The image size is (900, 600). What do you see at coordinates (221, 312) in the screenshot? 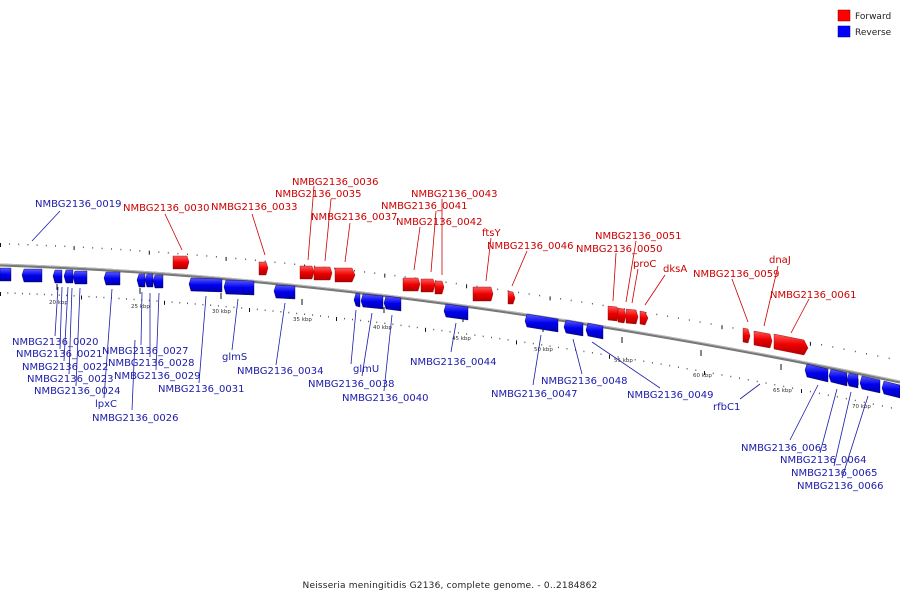
I see `kbp-label: 30 kbp` at bounding box center [221, 312].